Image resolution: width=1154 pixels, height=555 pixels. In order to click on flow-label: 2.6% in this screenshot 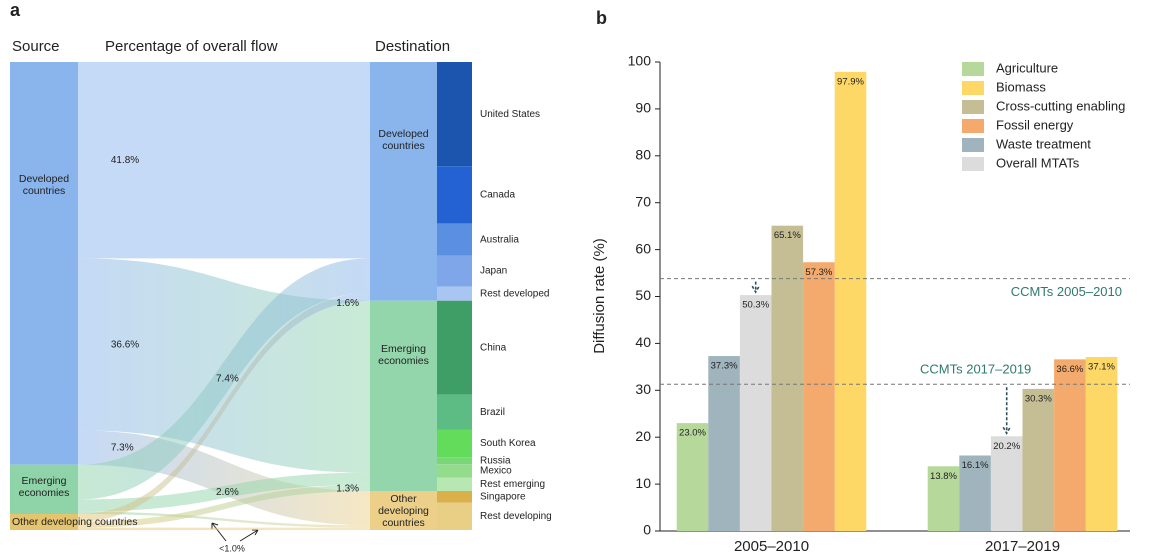, I will do `click(227, 492)`.